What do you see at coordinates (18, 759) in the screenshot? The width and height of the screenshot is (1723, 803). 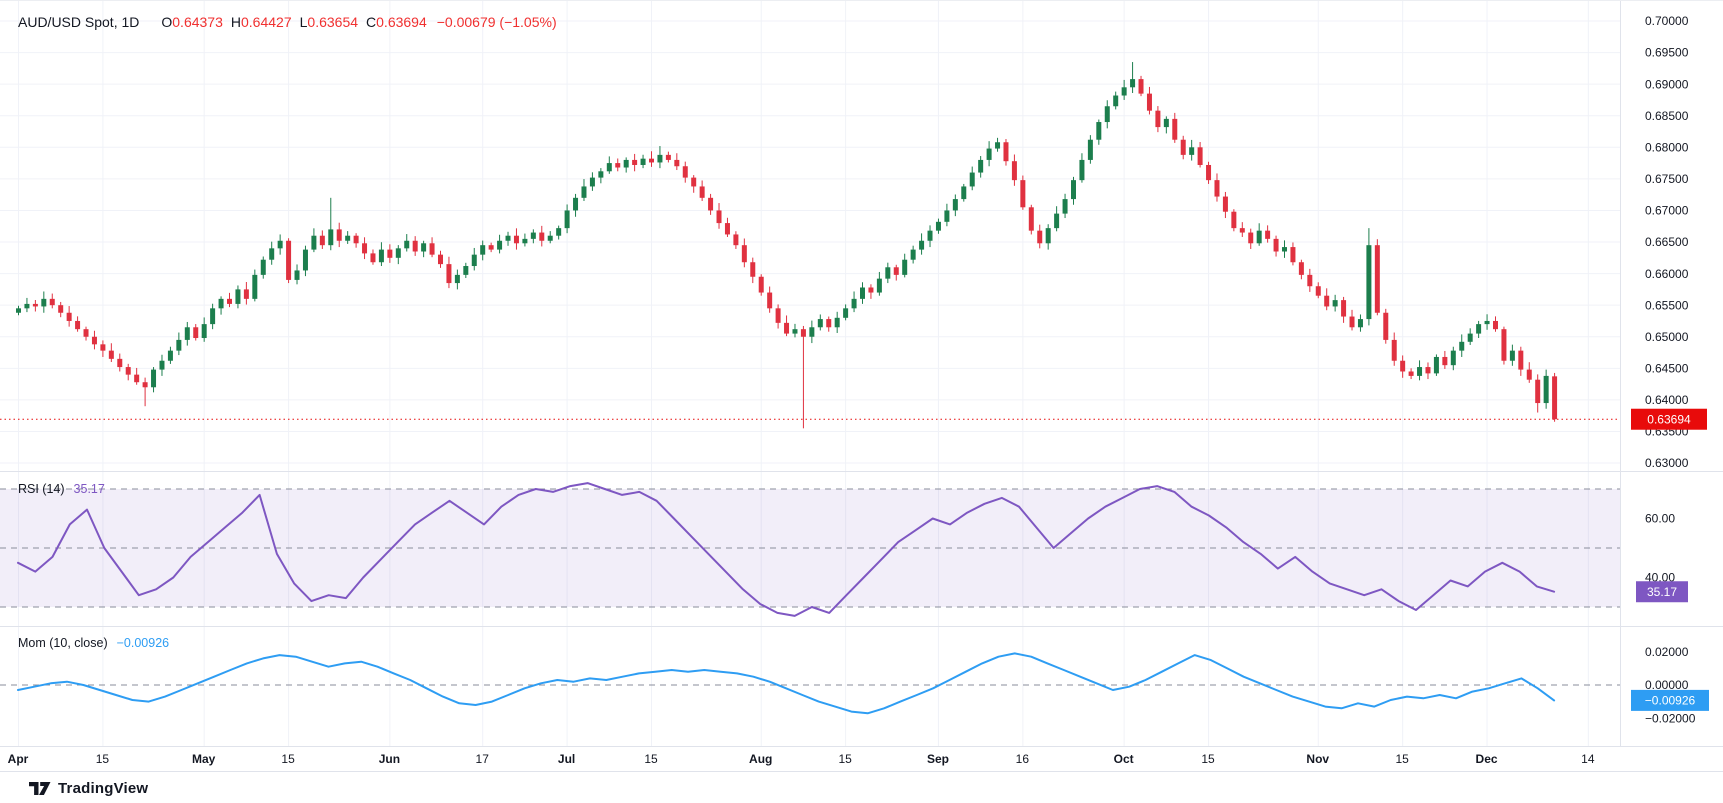 I see `time-tick-month: Apr` at bounding box center [18, 759].